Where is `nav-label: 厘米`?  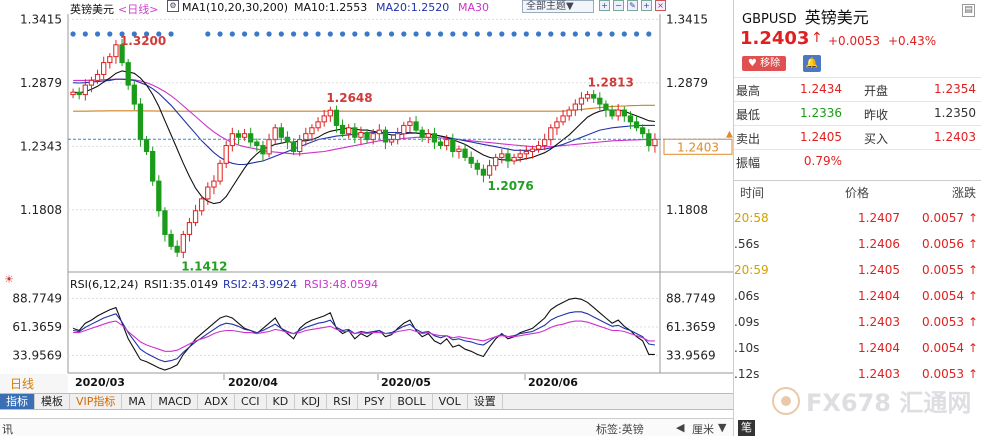 nav-label: 厘米 is located at coordinates (703, 429).